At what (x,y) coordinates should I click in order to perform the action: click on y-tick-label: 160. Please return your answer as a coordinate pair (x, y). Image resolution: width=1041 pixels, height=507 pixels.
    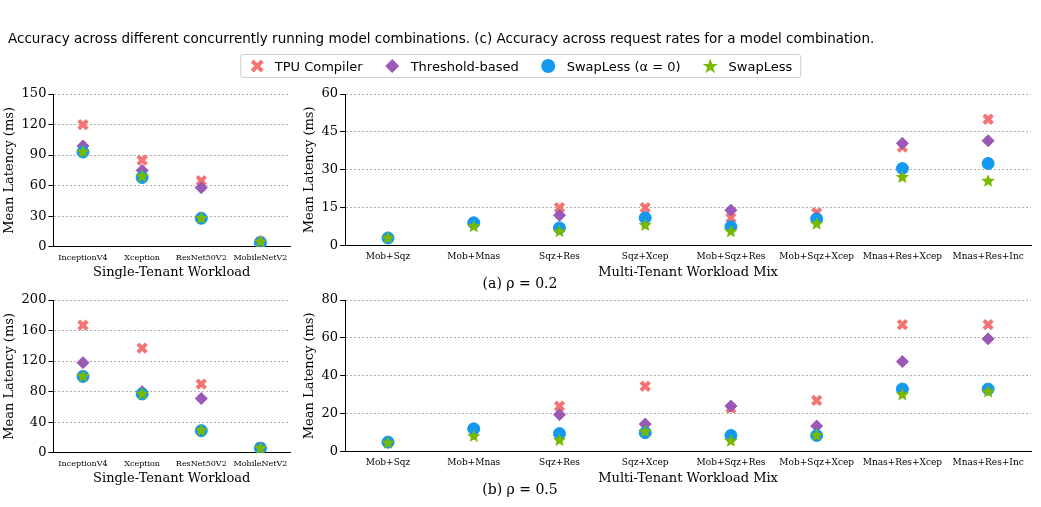
    Looking at the image, I should click on (34, 329).